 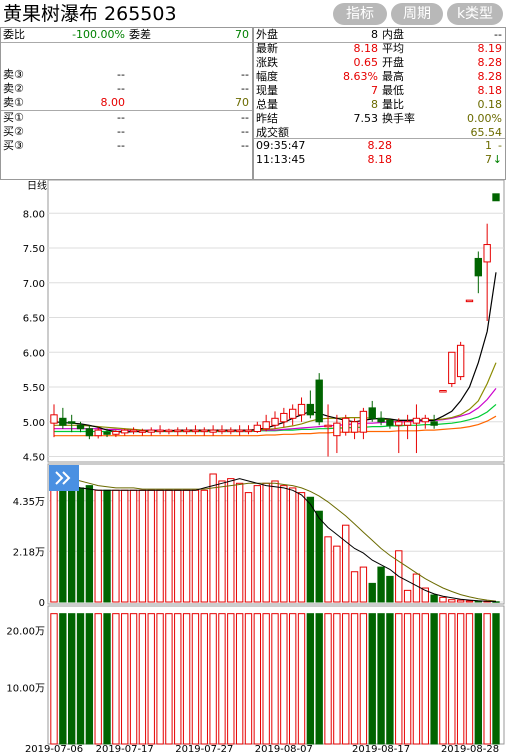 I want to click on expand-button, so click(x=64, y=478).